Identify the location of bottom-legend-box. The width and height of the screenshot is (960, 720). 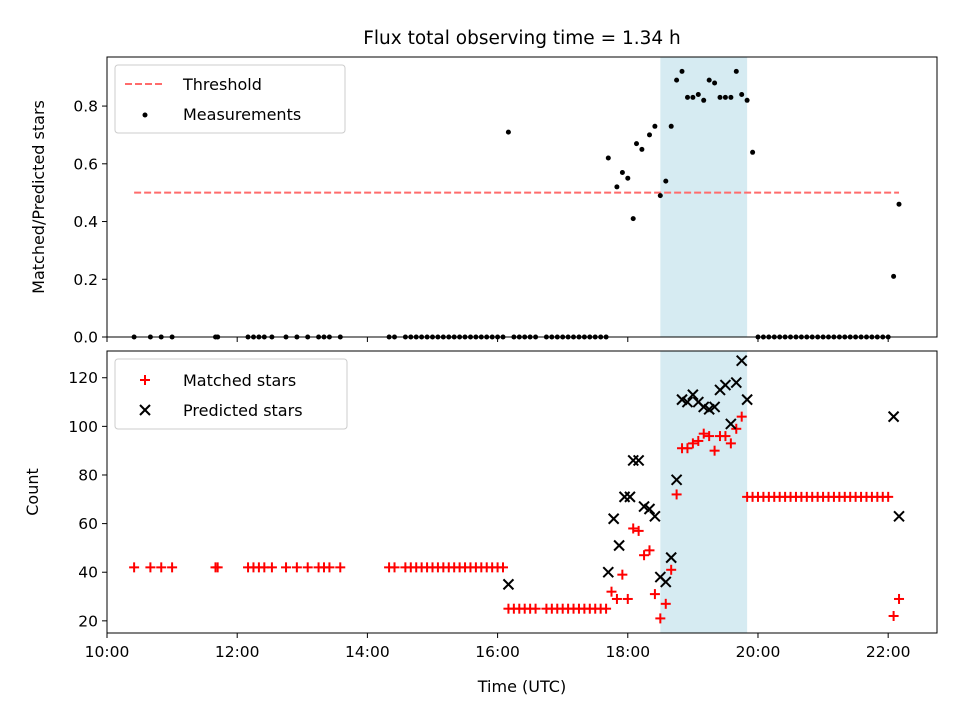
(231, 394).